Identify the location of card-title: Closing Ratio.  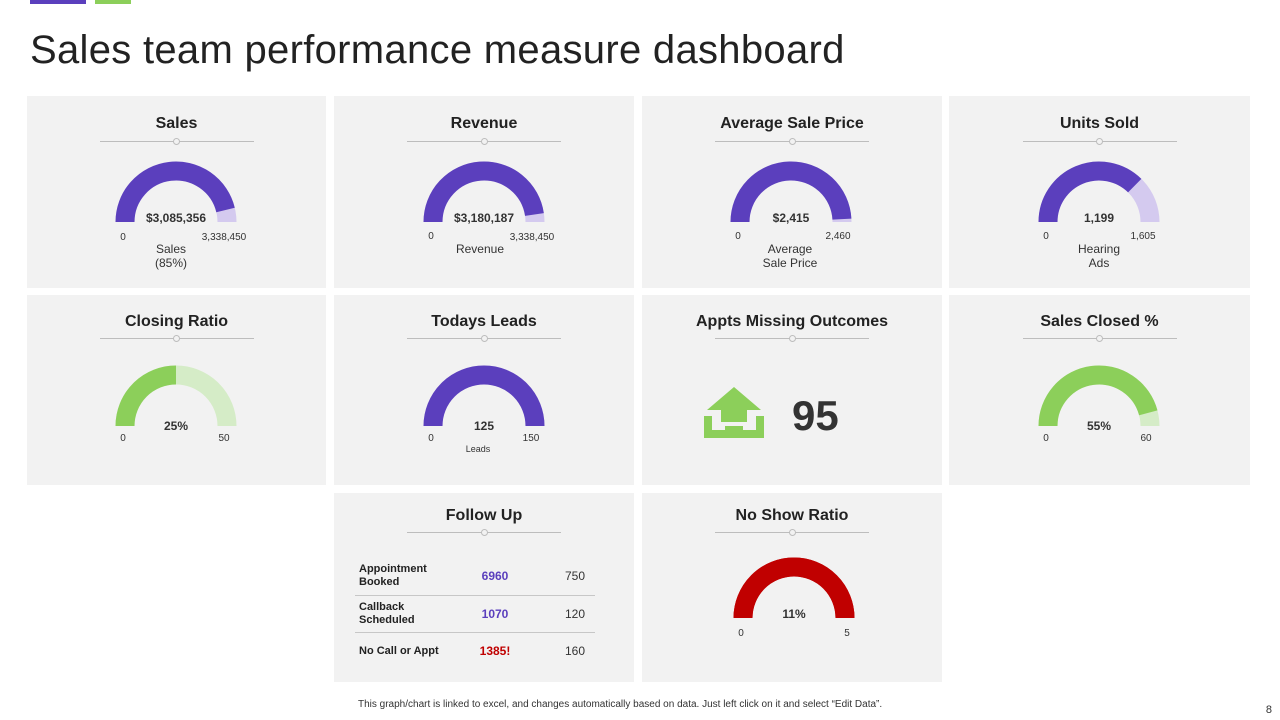
(176, 321).